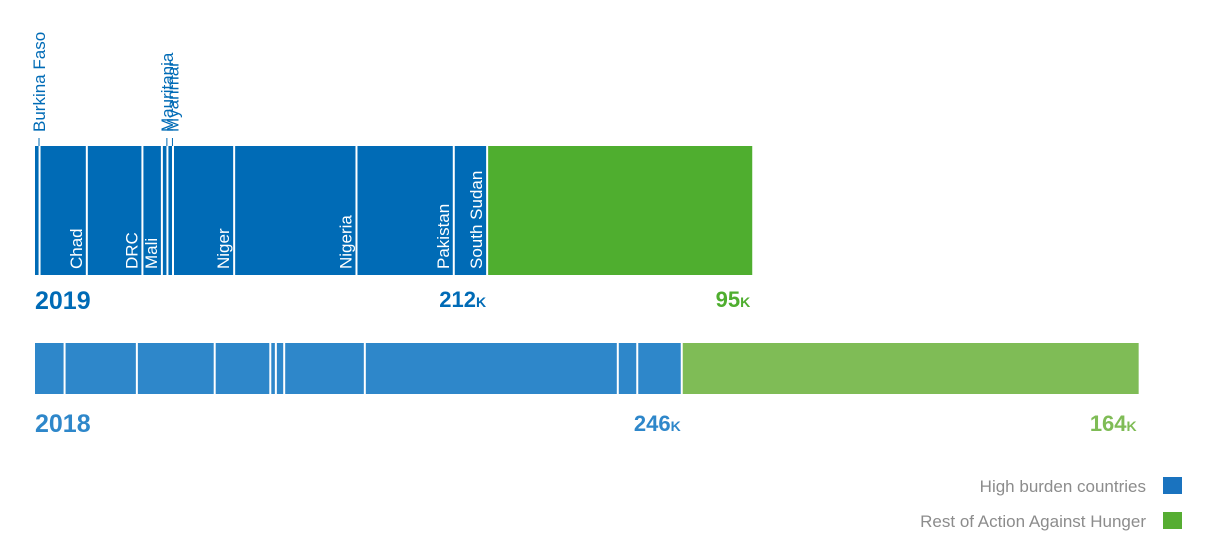 This screenshot has width=1205, height=534. I want to click on bar-segment-2019-pakistan, so click(405, 210).